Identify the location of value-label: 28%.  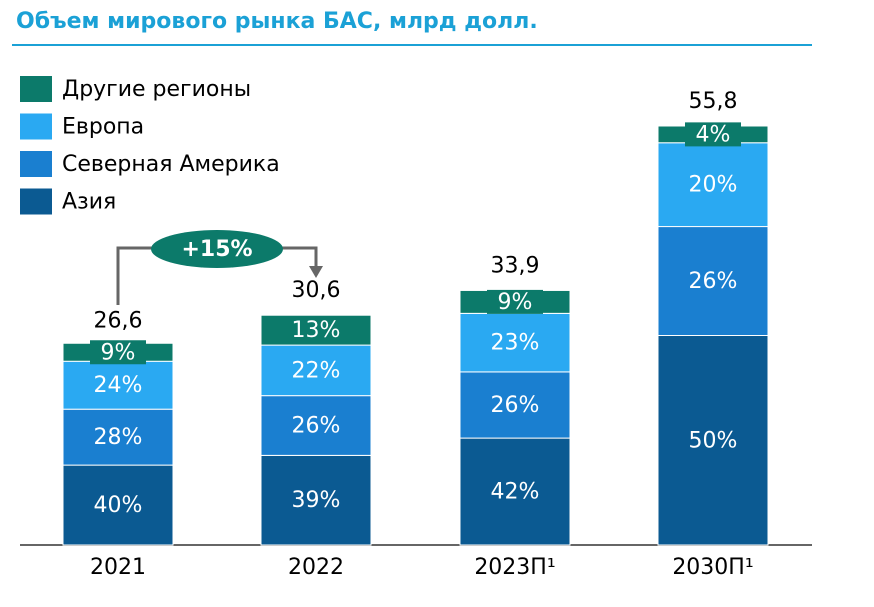
(118, 437).